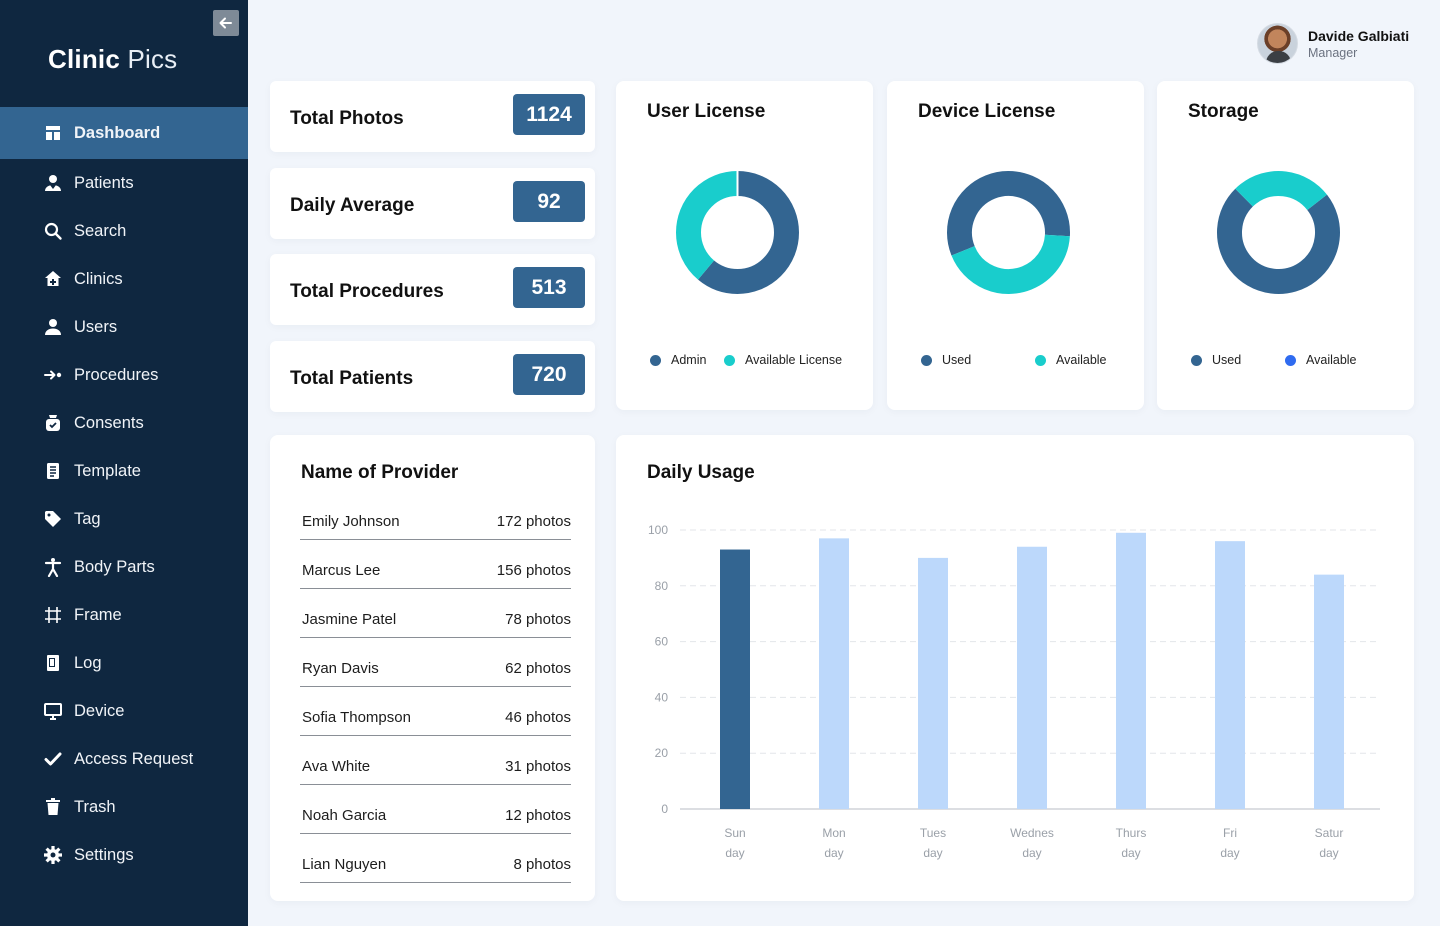 The image size is (1440, 926). What do you see at coordinates (1331, 360) in the screenshot?
I see `legend-label: Available` at bounding box center [1331, 360].